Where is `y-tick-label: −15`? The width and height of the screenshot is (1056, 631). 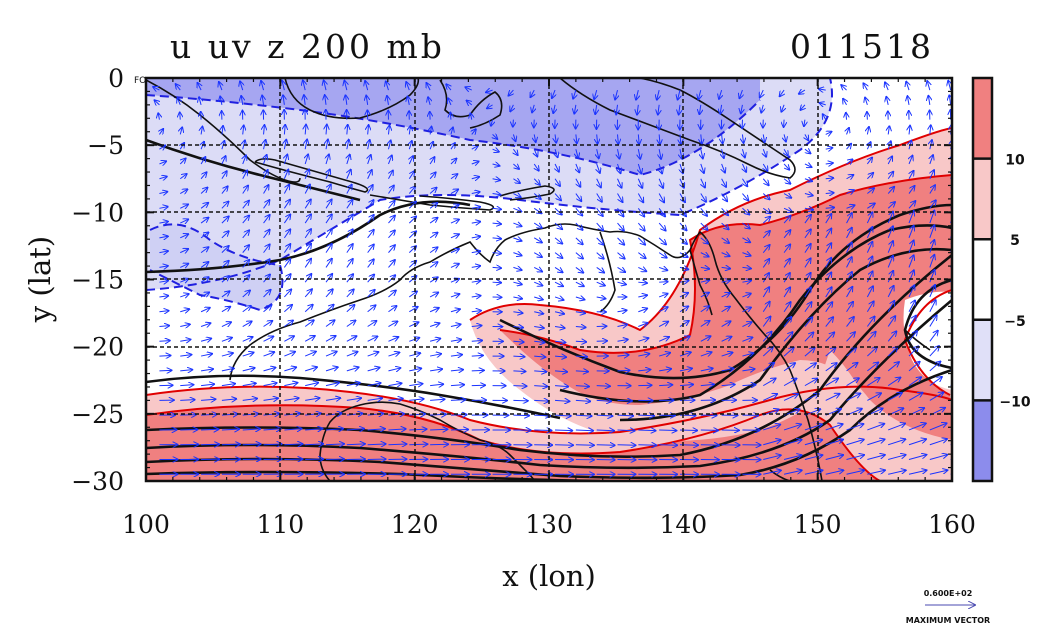 y-tick-label: −15 is located at coordinates (97, 280).